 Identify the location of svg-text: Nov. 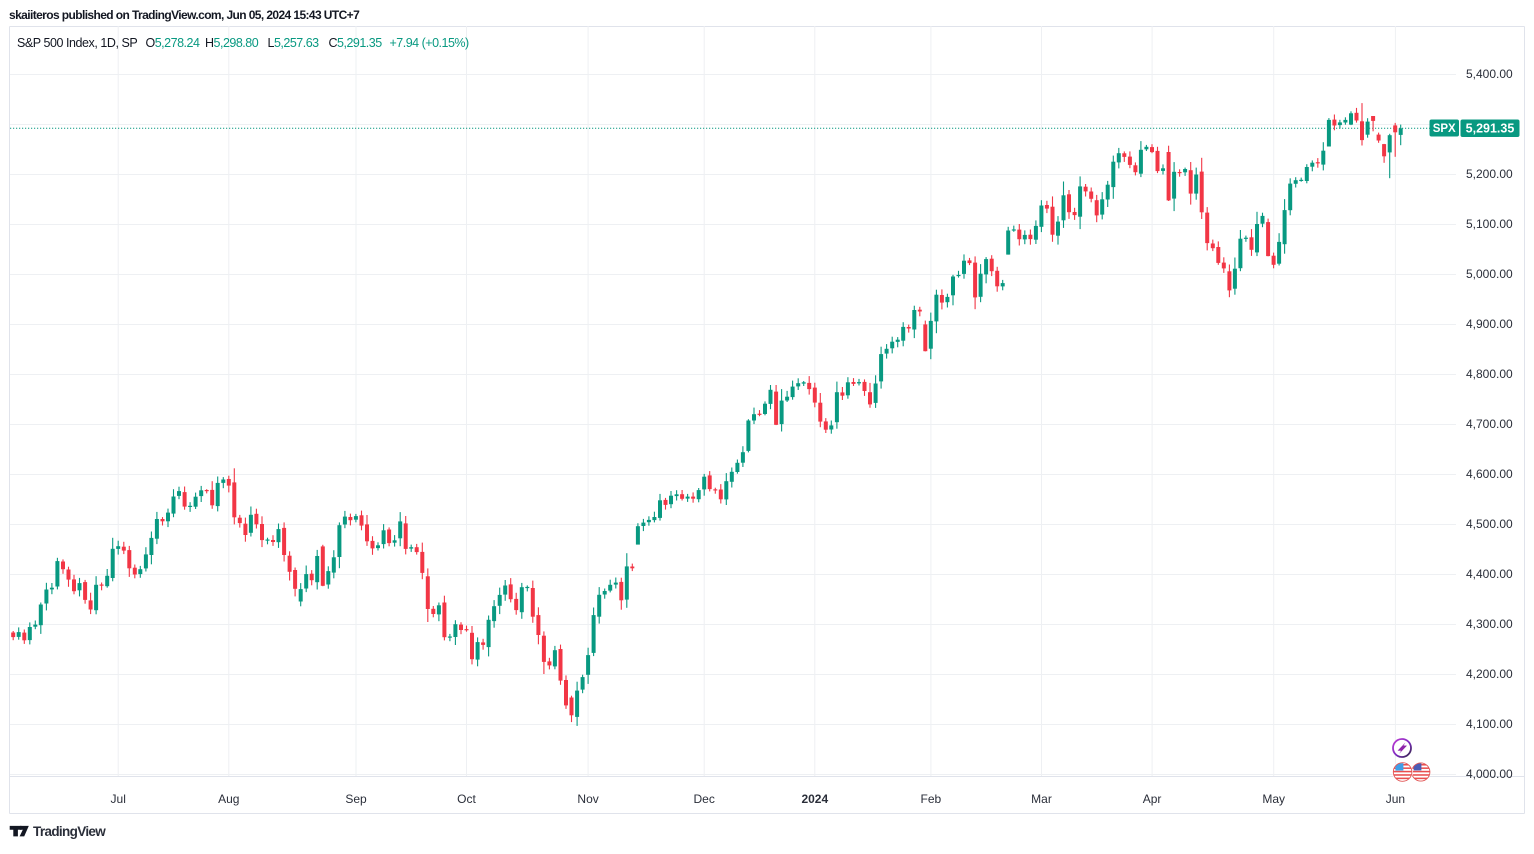
(587, 799).